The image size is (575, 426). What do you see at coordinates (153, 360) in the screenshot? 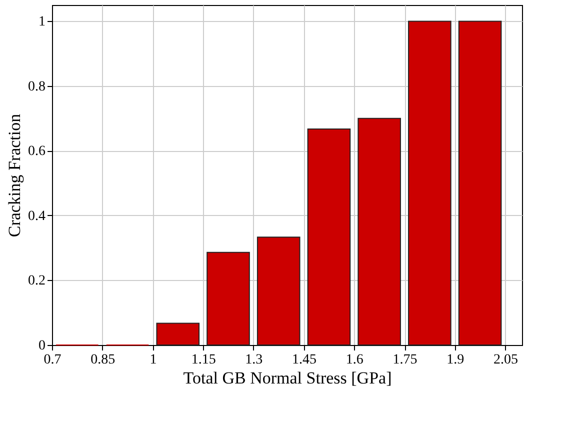
I see `x-tick-label: 1` at bounding box center [153, 360].